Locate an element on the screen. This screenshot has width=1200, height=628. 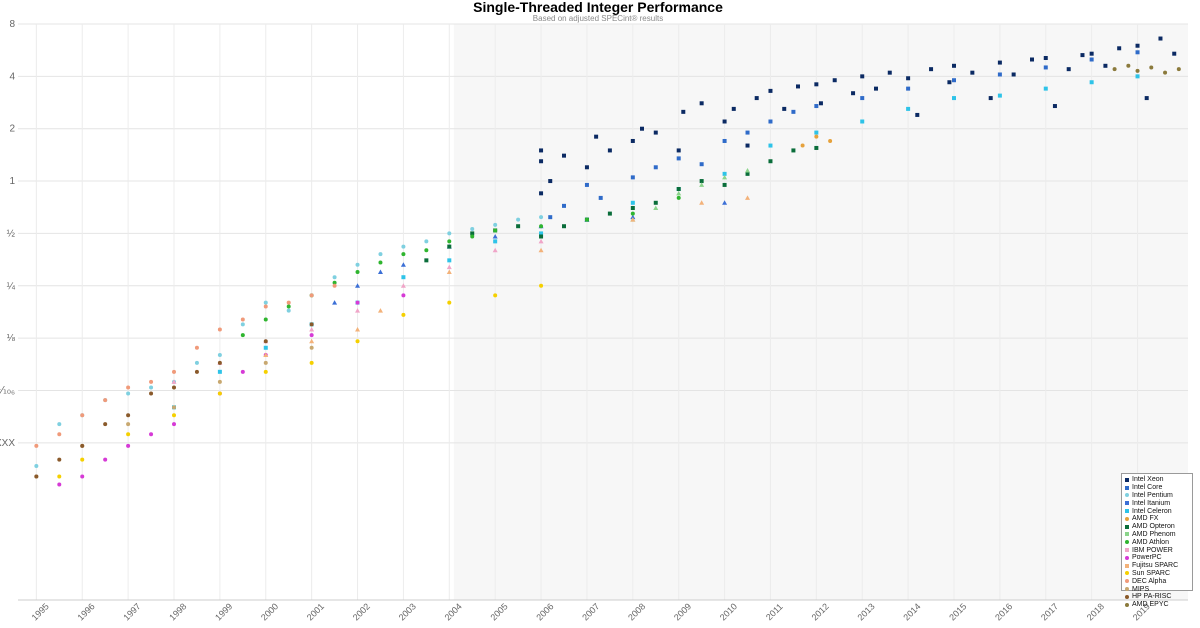
point-amd-epyc is located at coordinates (1114, 69).